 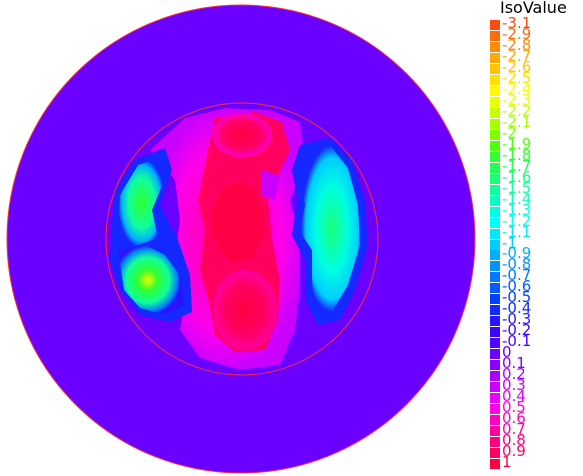 I want to click on legend-item: -2.5, so click(x=536, y=77).